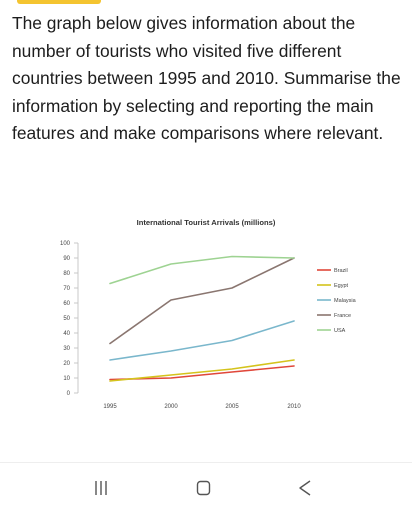 This screenshot has height=513, width=412. What do you see at coordinates (340, 331) in the screenshot?
I see `legend-label-usa: USA` at bounding box center [340, 331].